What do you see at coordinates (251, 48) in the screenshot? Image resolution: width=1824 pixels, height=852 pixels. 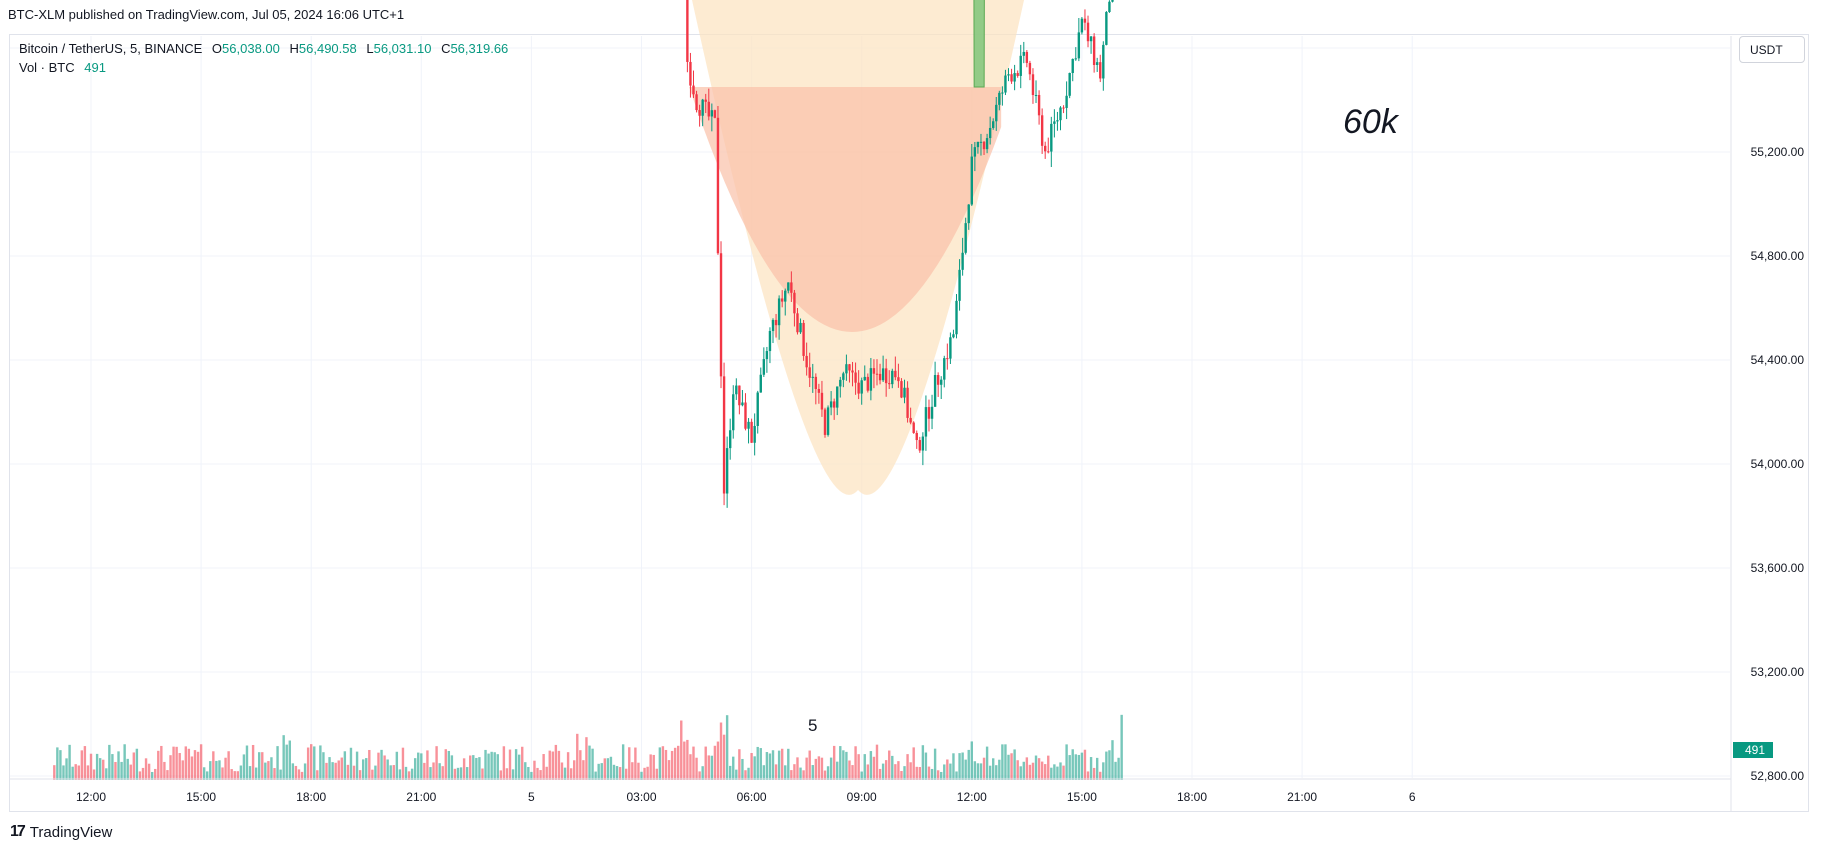 I see `legend-open: 56,038.00` at bounding box center [251, 48].